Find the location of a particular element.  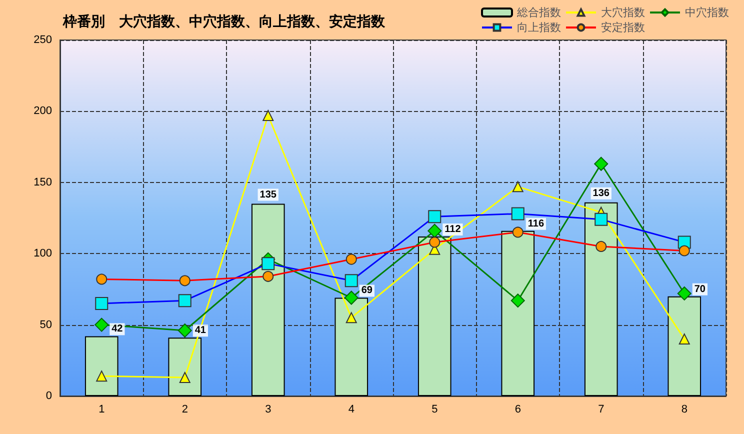

data-label: 135 is located at coordinates (268, 194).